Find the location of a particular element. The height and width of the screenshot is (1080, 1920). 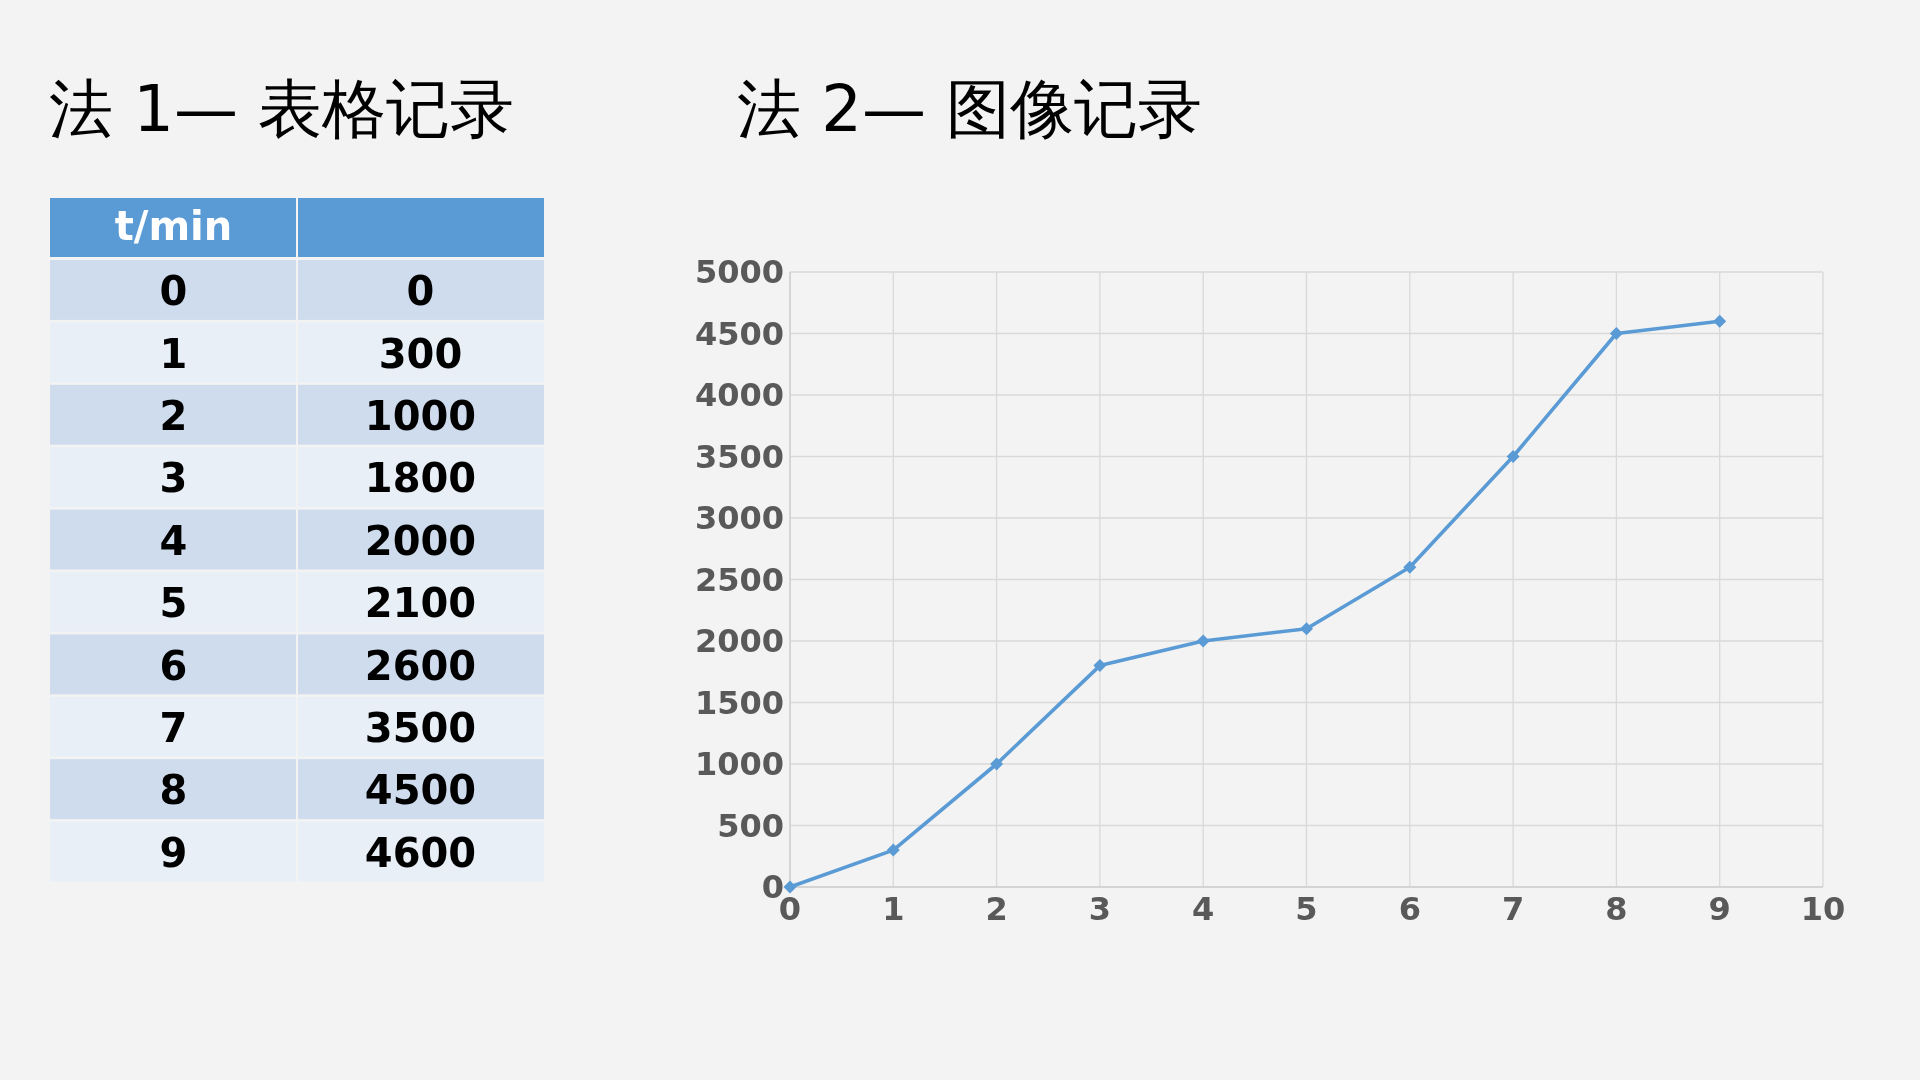

x-tick-label: 8 is located at coordinates (1616, 909).